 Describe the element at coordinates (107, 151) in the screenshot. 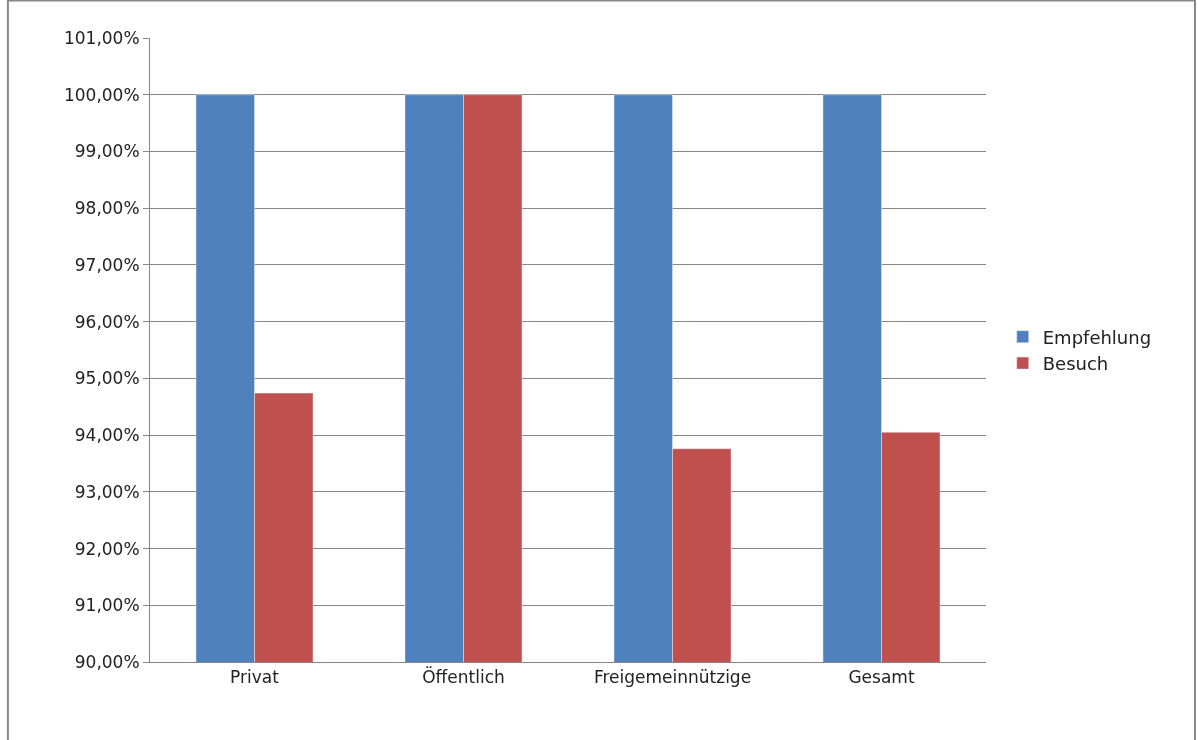

I see `y-tick-label: 99,00%` at that location.